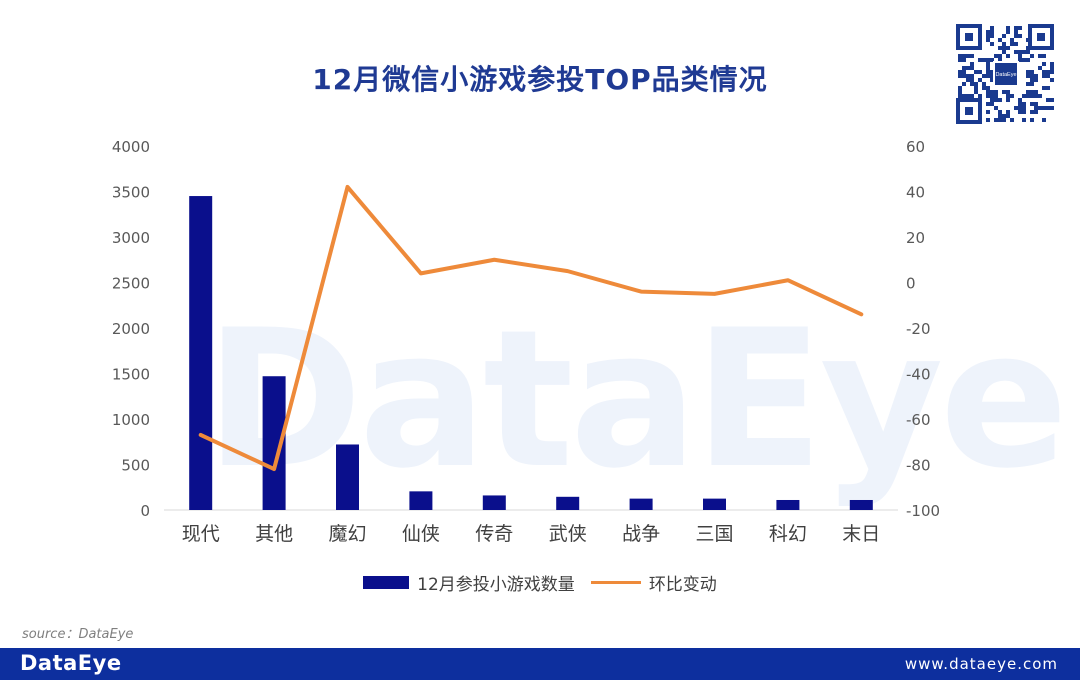  Describe the element at coordinates (274, 443) in the screenshot. I see `bar-其他` at that location.